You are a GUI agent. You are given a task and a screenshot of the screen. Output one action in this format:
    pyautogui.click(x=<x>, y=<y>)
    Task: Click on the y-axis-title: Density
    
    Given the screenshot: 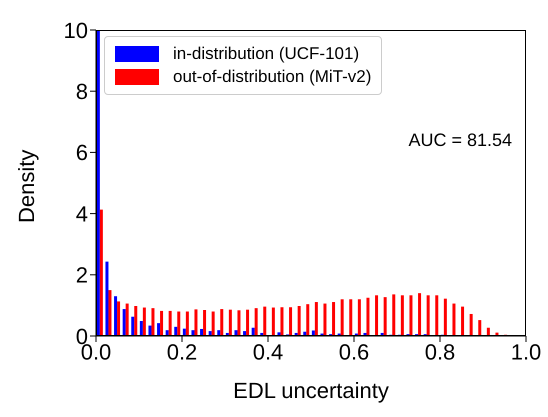 What is the action you would take?
    pyautogui.click(x=26, y=186)
    